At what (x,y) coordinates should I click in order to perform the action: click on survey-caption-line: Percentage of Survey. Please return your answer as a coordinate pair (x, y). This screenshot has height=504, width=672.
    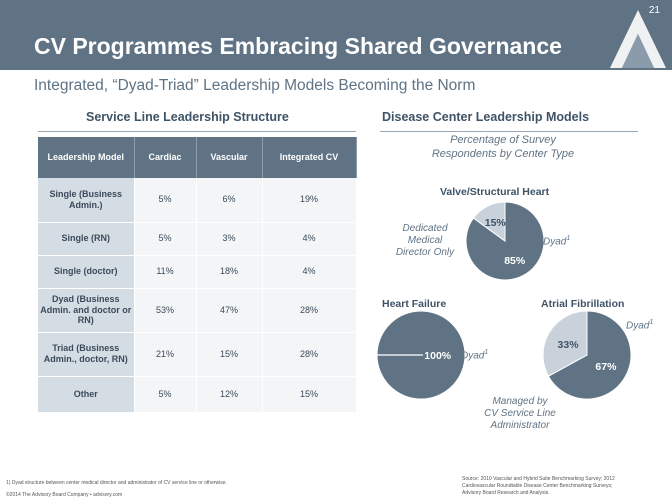
    Looking at the image, I should click on (503, 140).